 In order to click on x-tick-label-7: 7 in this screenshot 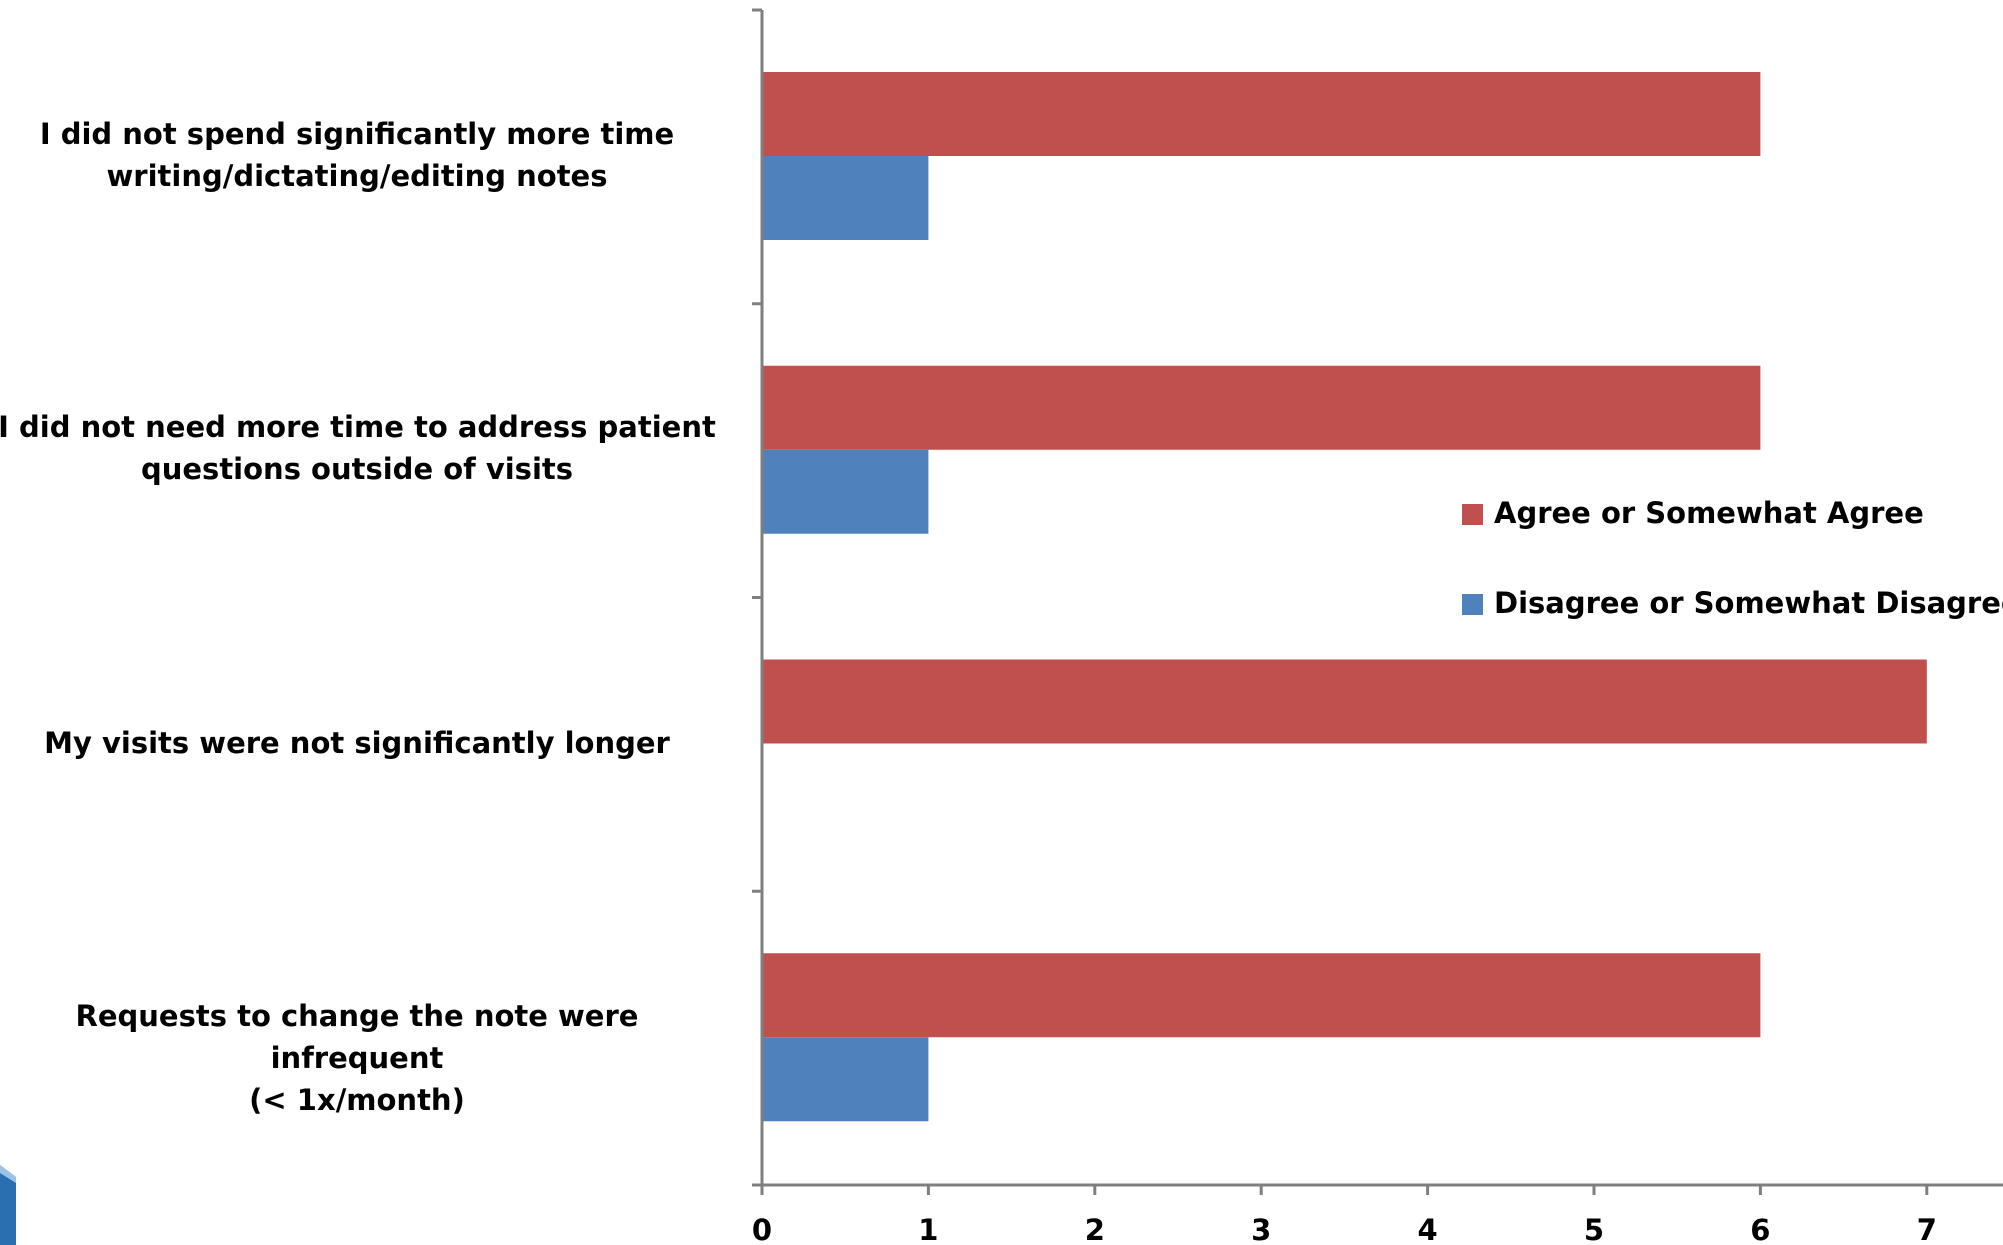, I will do `click(1927, 1229)`.